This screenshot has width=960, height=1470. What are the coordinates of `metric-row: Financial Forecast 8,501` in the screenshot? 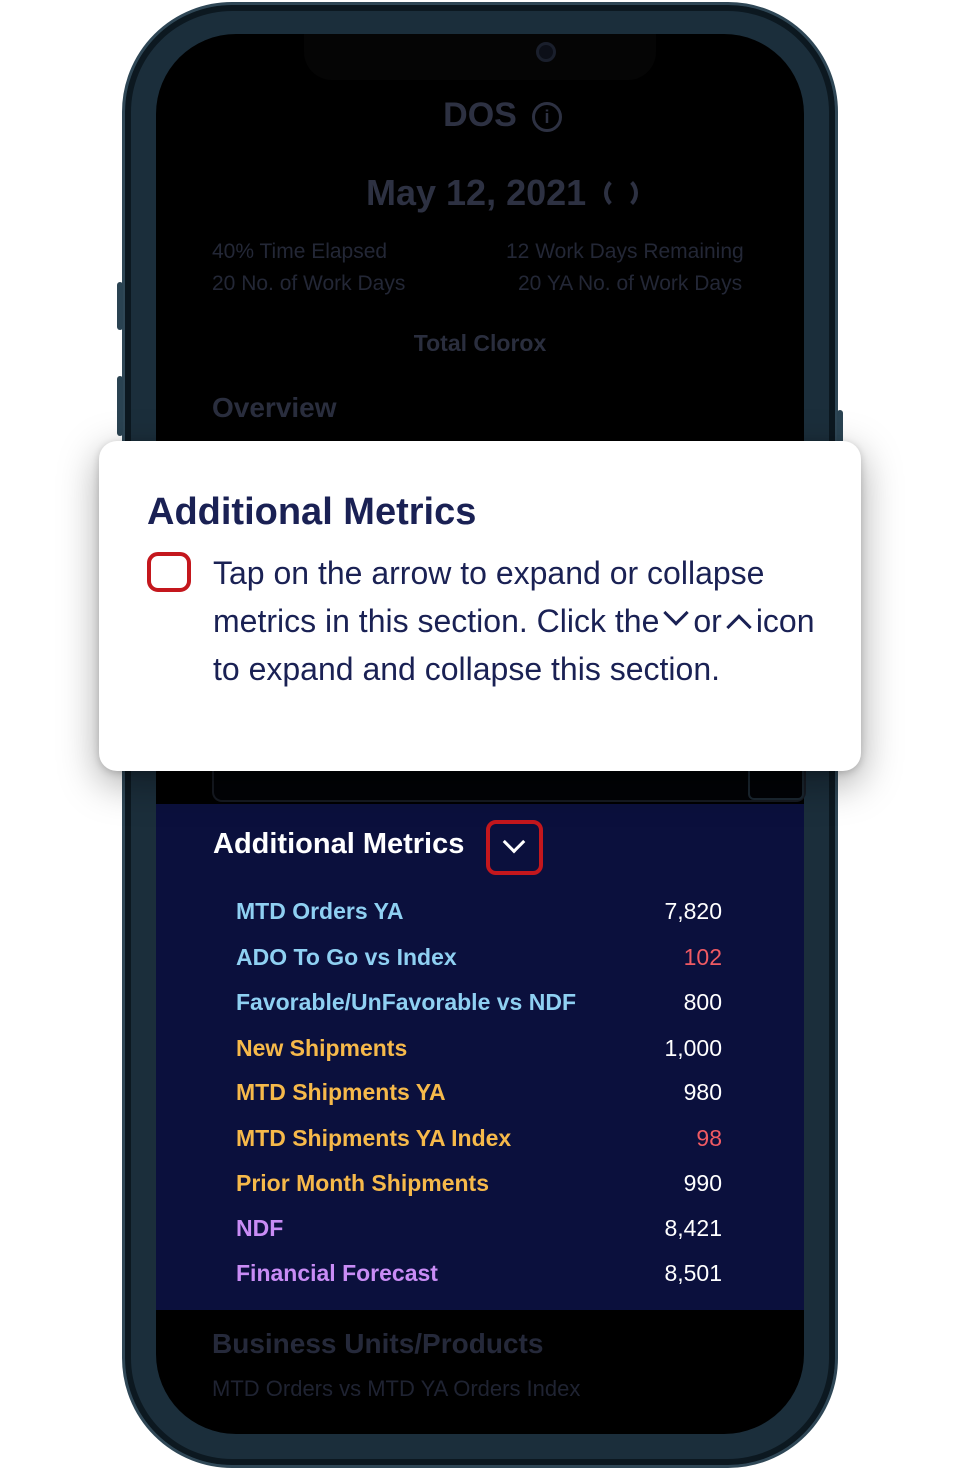 It's located at (479, 1276).